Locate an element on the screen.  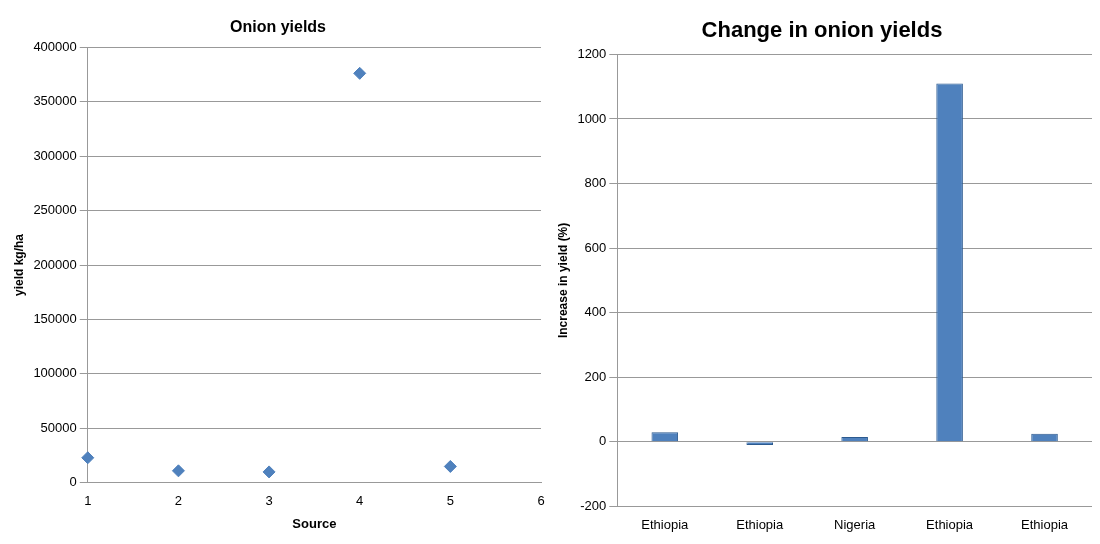
y-axis-title: Increase in yield (%) is located at coordinates (562, 280).